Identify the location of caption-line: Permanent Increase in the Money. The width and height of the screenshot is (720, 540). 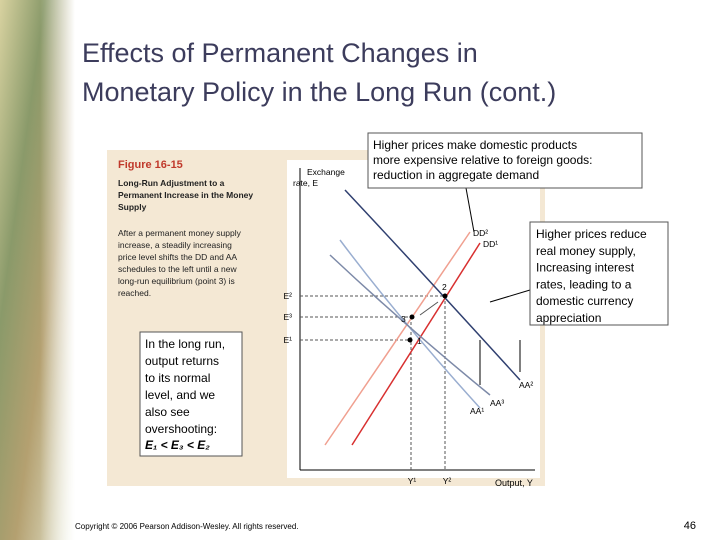
(185, 195).